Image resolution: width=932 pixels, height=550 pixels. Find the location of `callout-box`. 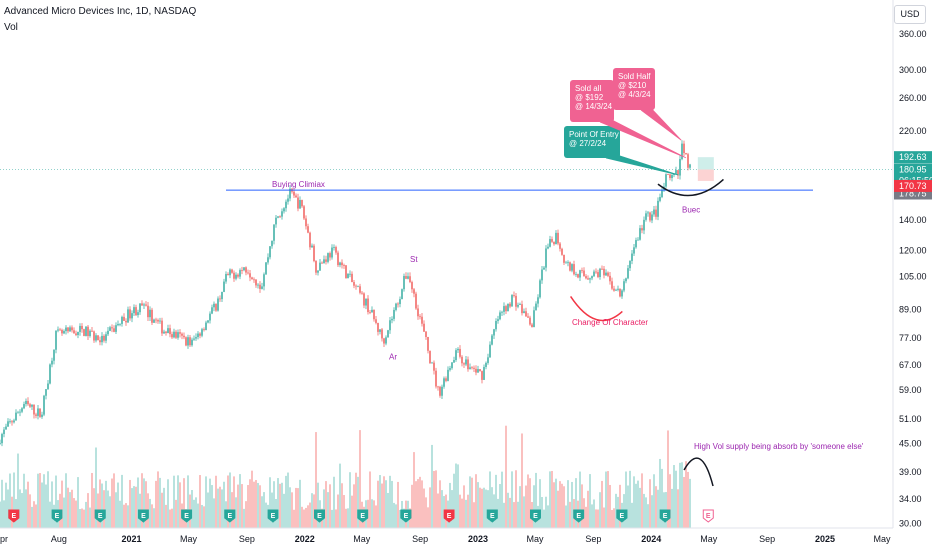

callout-box is located at coordinates (634, 89).